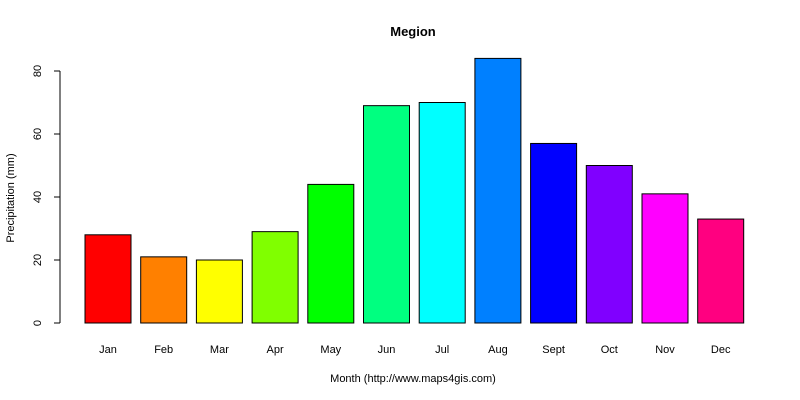 This screenshot has width=800, height=400. Describe the element at coordinates (38, 323) in the screenshot. I see `y-tick-label: 0` at that location.